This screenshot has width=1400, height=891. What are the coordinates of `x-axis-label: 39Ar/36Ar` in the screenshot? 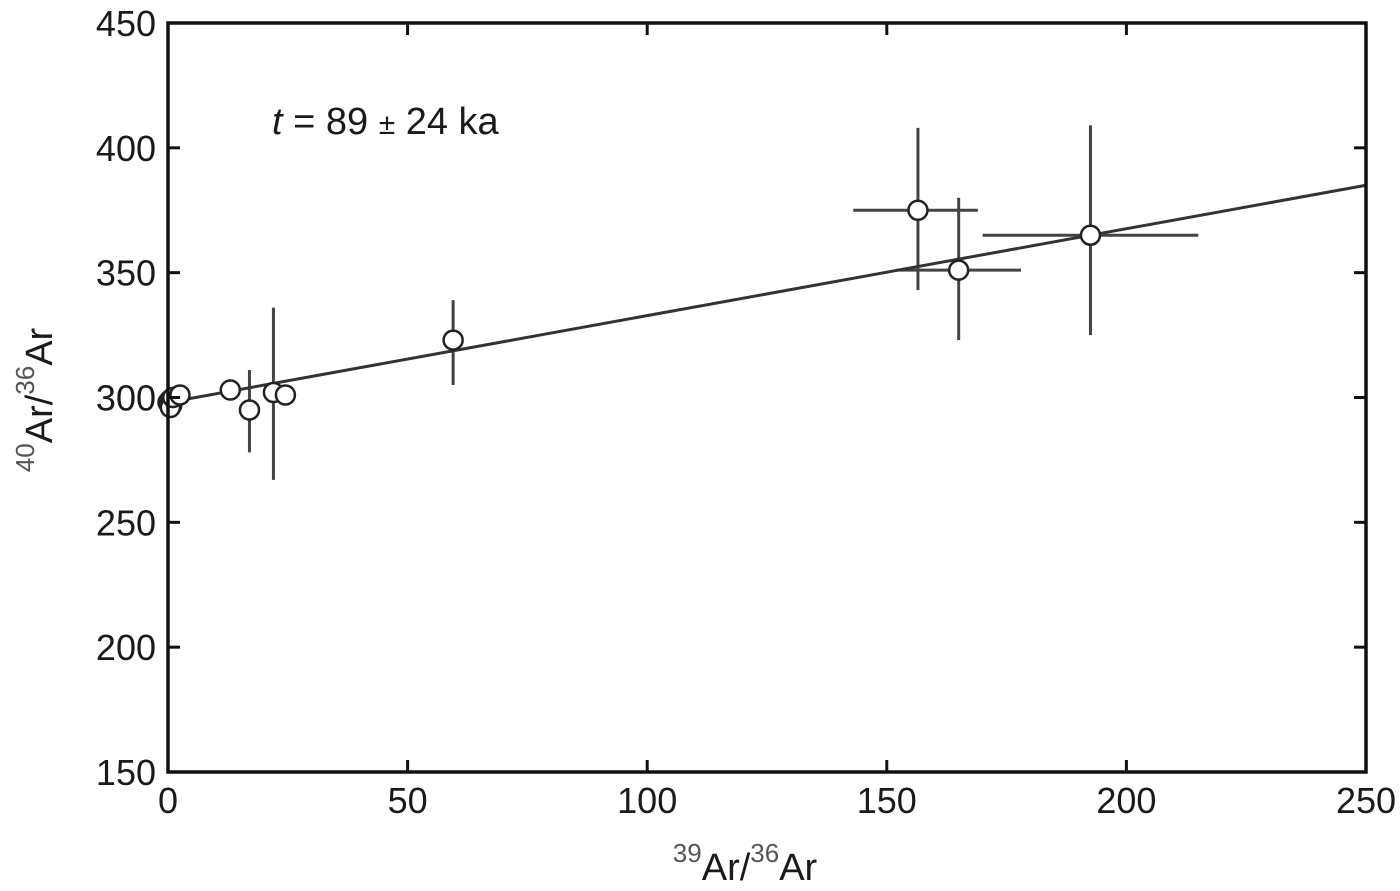 It's located at (745, 863).